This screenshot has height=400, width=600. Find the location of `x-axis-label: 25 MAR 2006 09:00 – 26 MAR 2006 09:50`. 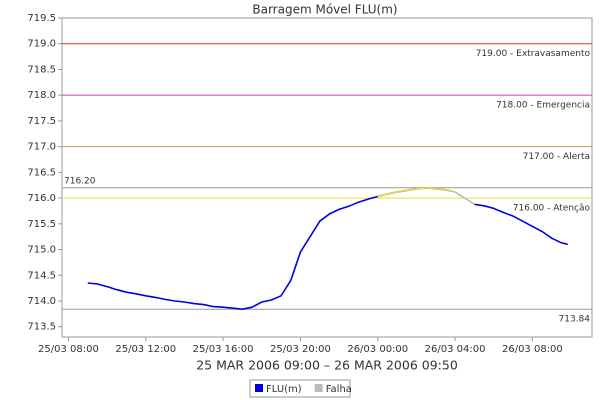

x-axis-label: 25 MAR 2006 09:00 – 26 MAR 2006 09:50 is located at coordinates (327, 365).